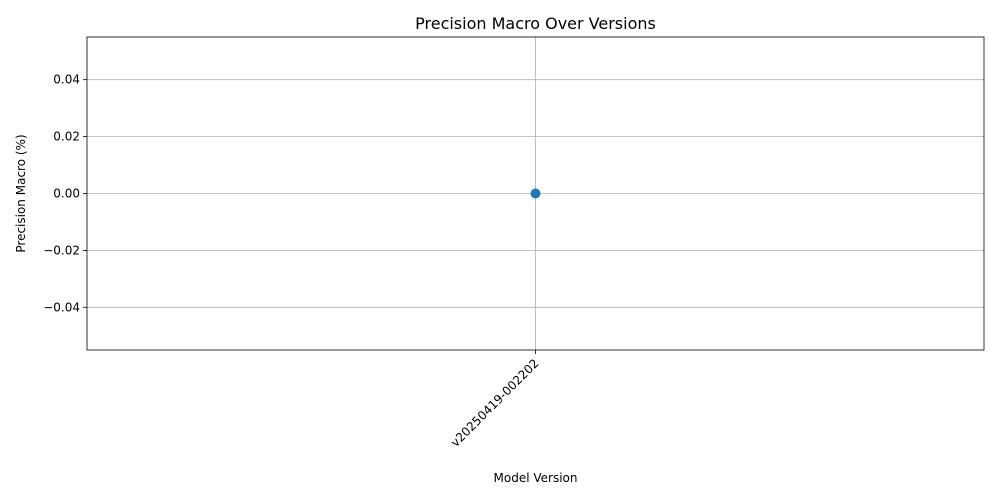  What do you see at coordinates (66, 80) in the screenshot?
I see `y-tick-label: 0.04` at bounding box center [66, 80].